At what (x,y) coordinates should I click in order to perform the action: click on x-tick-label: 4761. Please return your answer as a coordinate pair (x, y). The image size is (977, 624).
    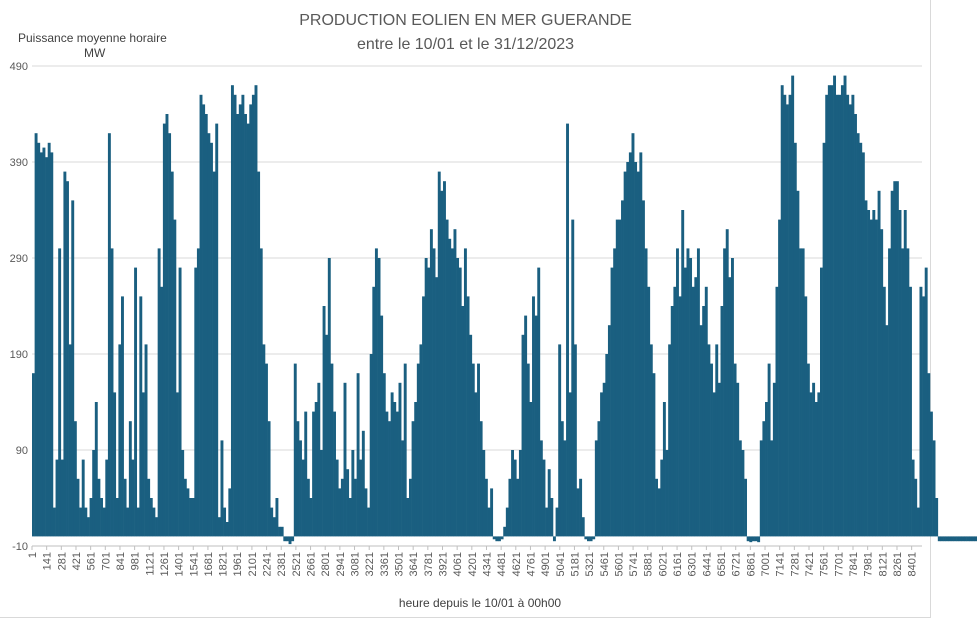
    Looking at the image, I should click on (531, 564).